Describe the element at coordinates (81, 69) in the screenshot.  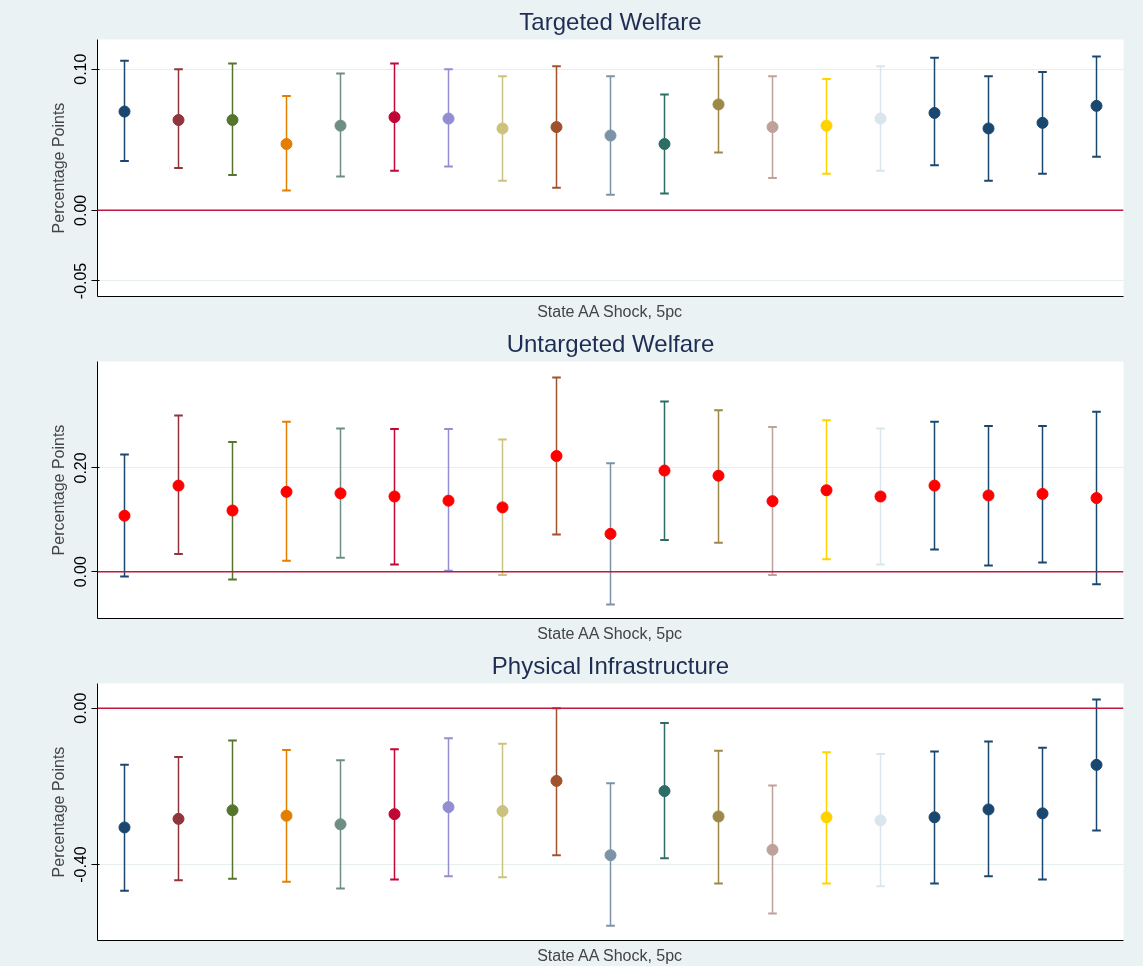
I see `y-tick-label: 0.10` at that location.